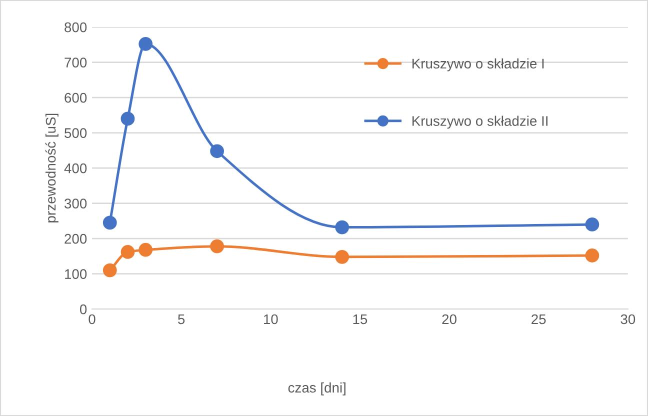  I want to click on y-tick-label: 500, so click(75, 133).